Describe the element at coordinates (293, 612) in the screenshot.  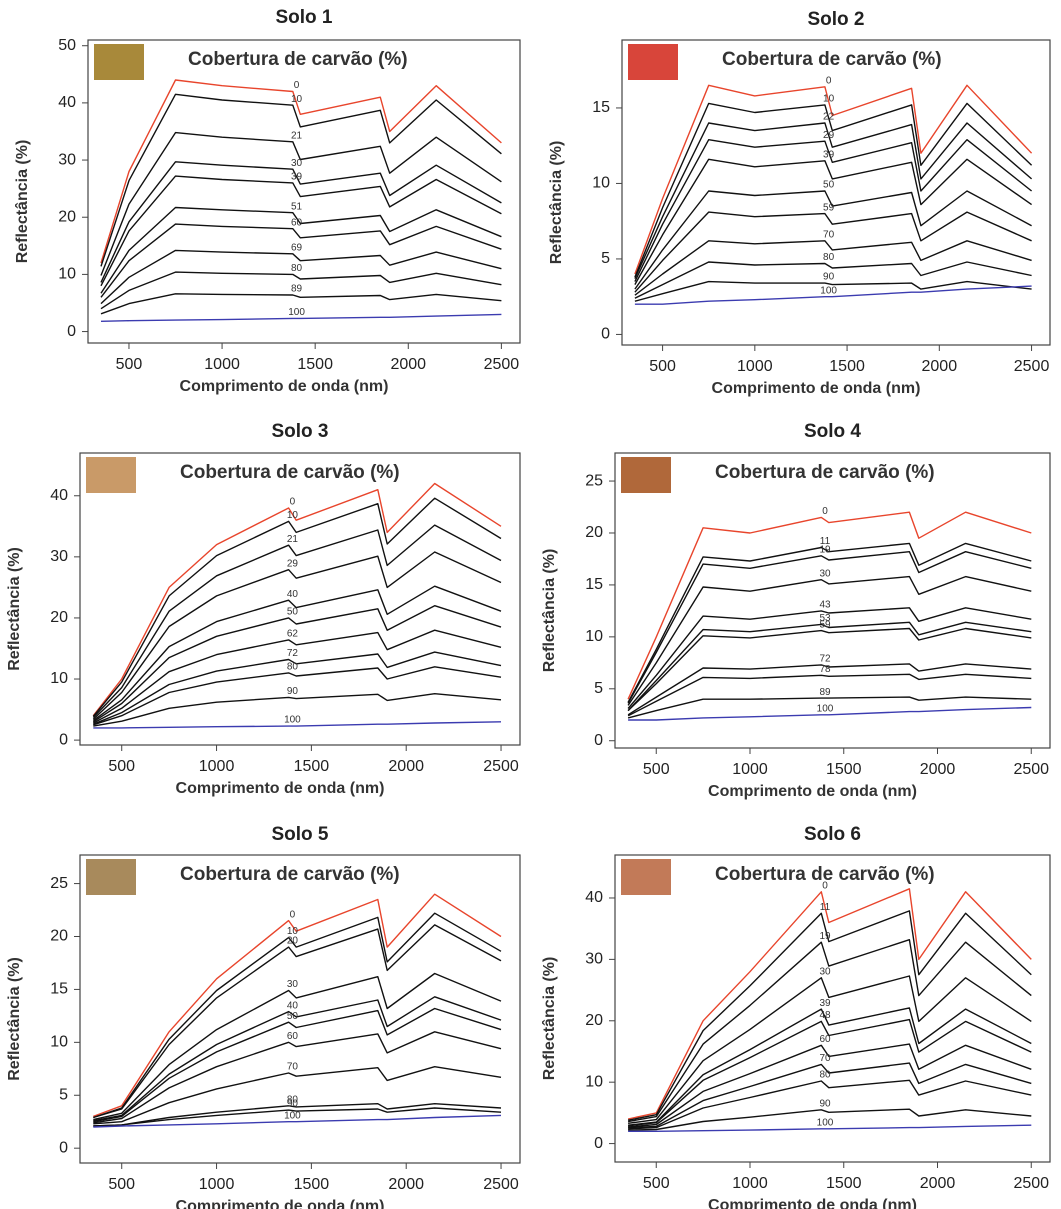
I see `series-label: 50` at that location.